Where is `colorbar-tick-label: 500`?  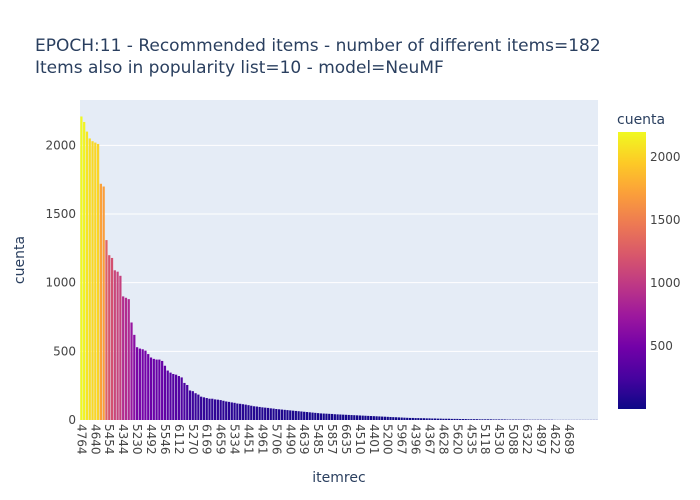
colorbar-tick-label: 500 is located at coordinates (661, 346).